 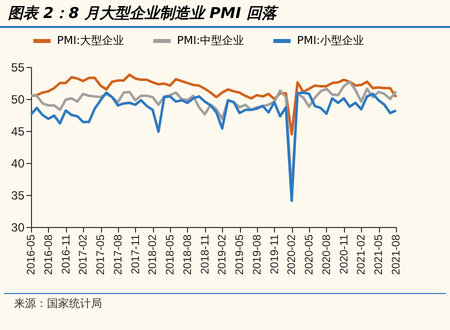 What do you see at coordinates (118, 254) in the screenshot?
I see `x-tick-label: 2017-08` at bounding box center [118, 254].